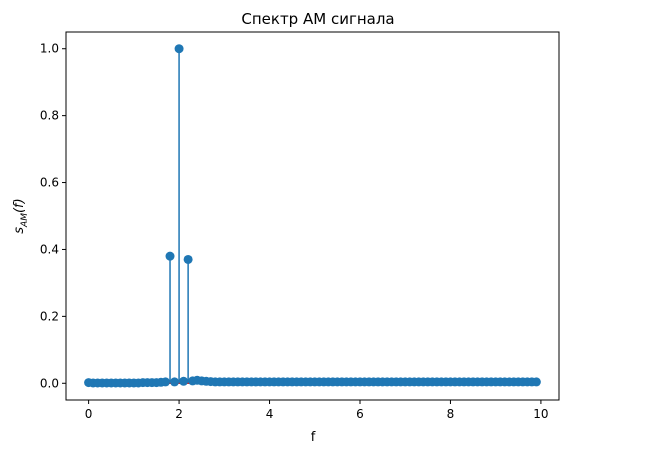  Describe the element at coordinates (19, 230) in the screenshot. I see `y-axis-title-main: s` at that location.